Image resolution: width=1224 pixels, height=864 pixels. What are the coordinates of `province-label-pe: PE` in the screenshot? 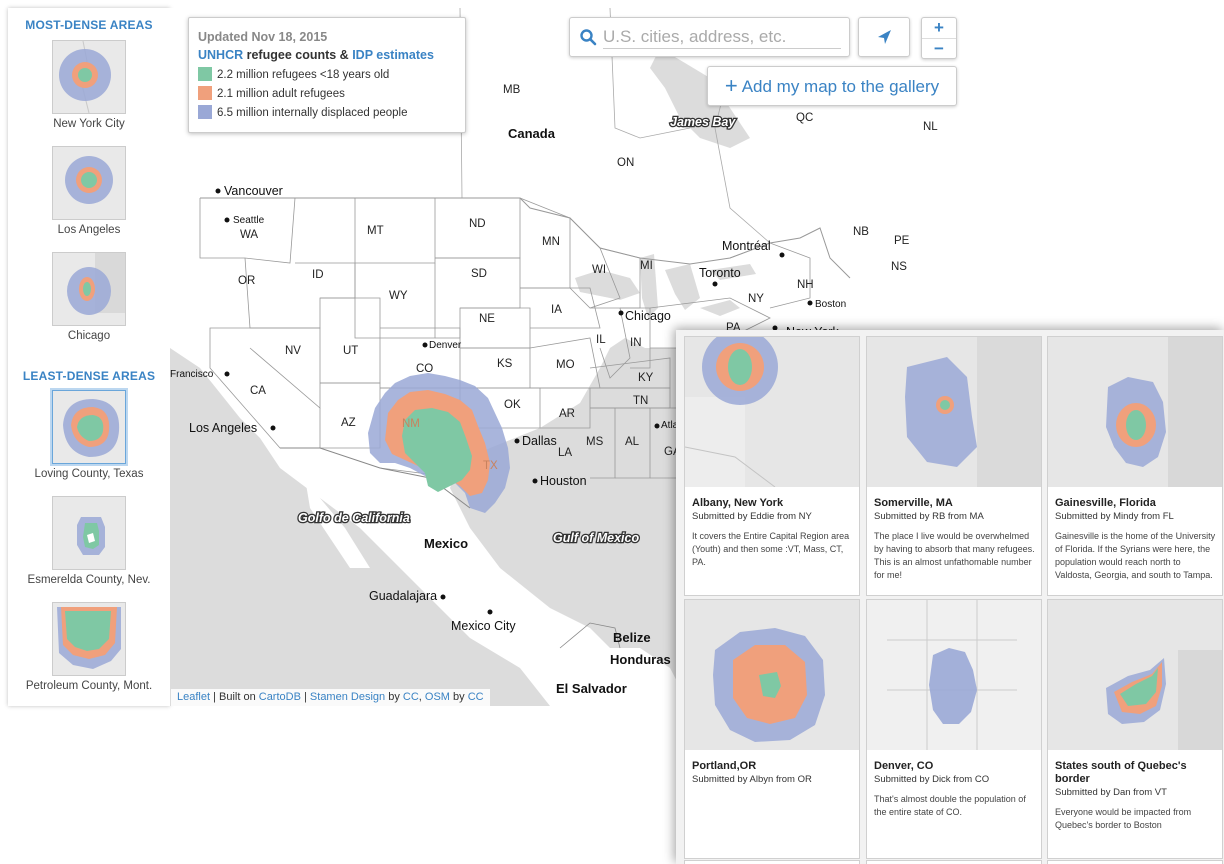 It's located at (902, 241).